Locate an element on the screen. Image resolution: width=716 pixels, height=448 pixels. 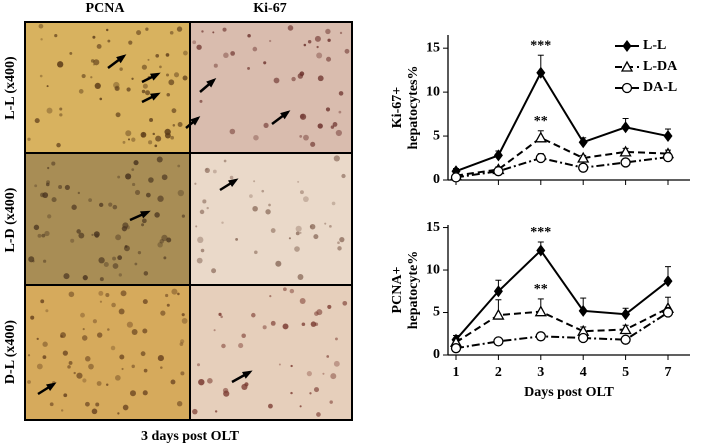
column-label: Ki-67 is located at coordinates (269, 8).